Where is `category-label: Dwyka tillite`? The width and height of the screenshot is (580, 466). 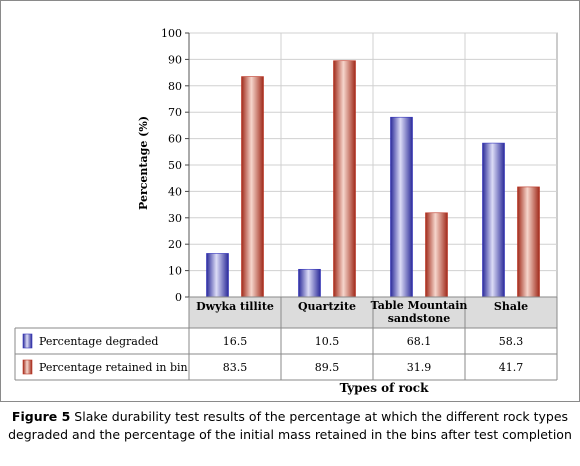
category-label: Dwyka tillite is located at coordinates (235, 306).